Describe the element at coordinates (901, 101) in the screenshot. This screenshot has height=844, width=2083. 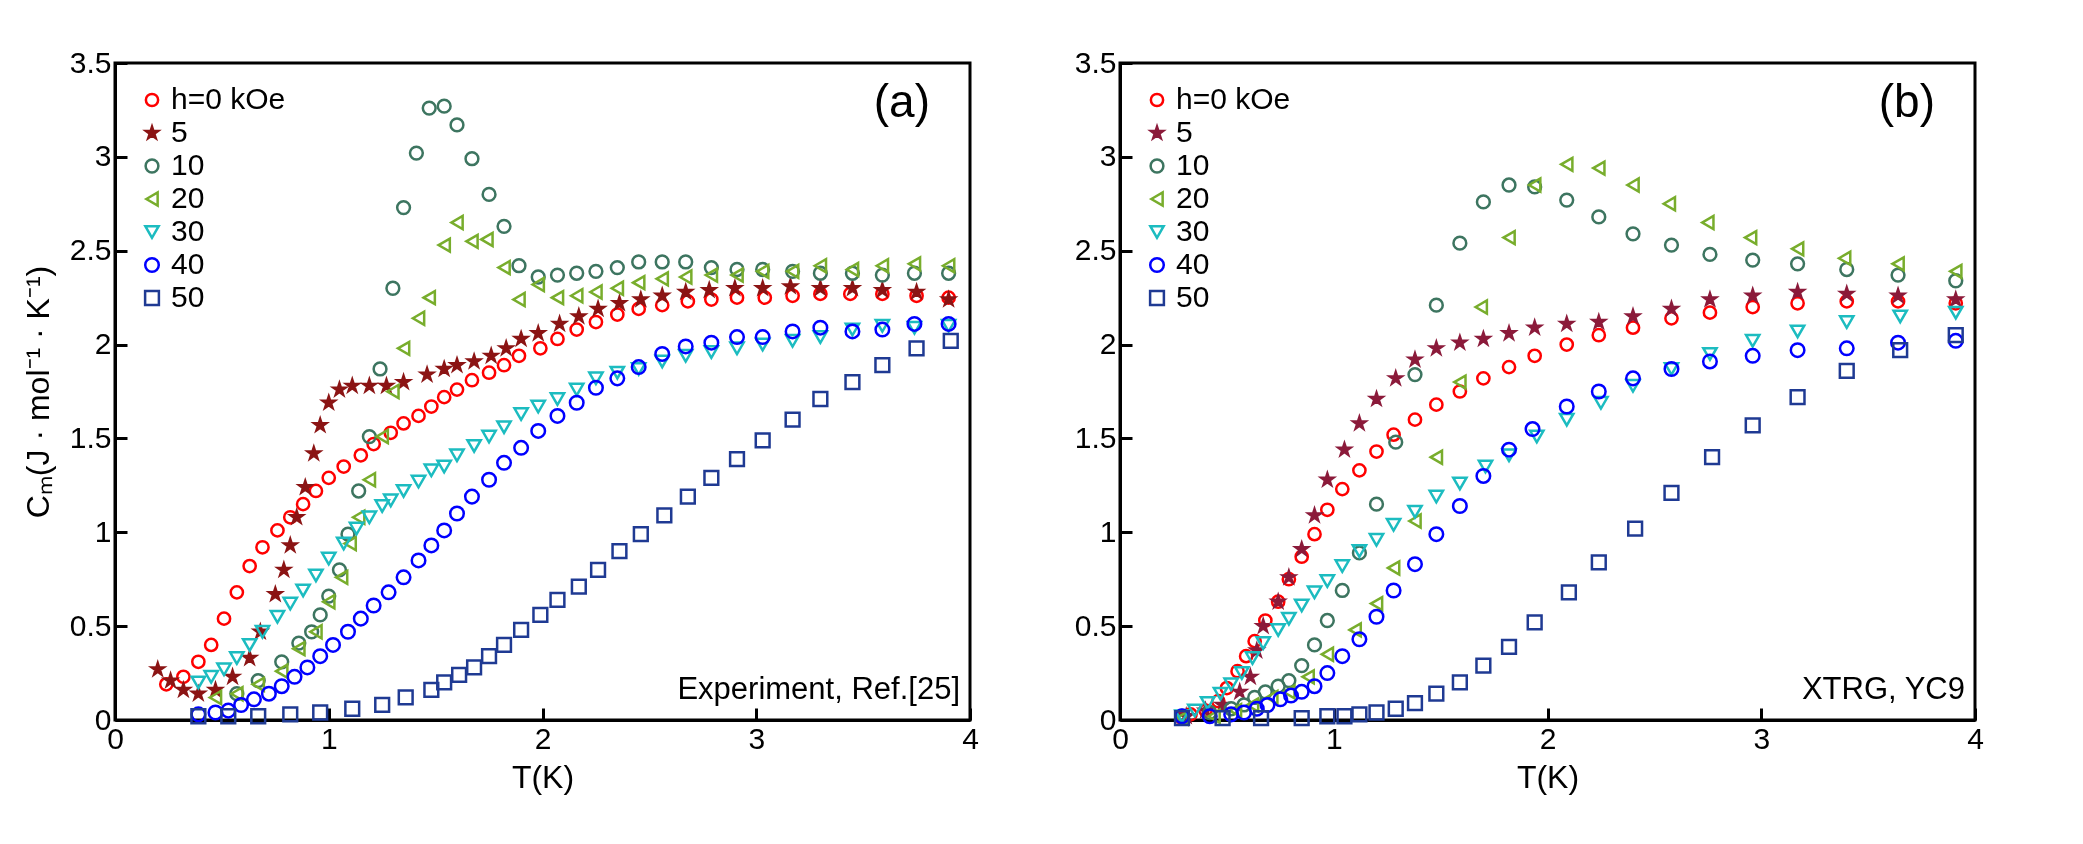
I see `annotation: (a)` at that location.